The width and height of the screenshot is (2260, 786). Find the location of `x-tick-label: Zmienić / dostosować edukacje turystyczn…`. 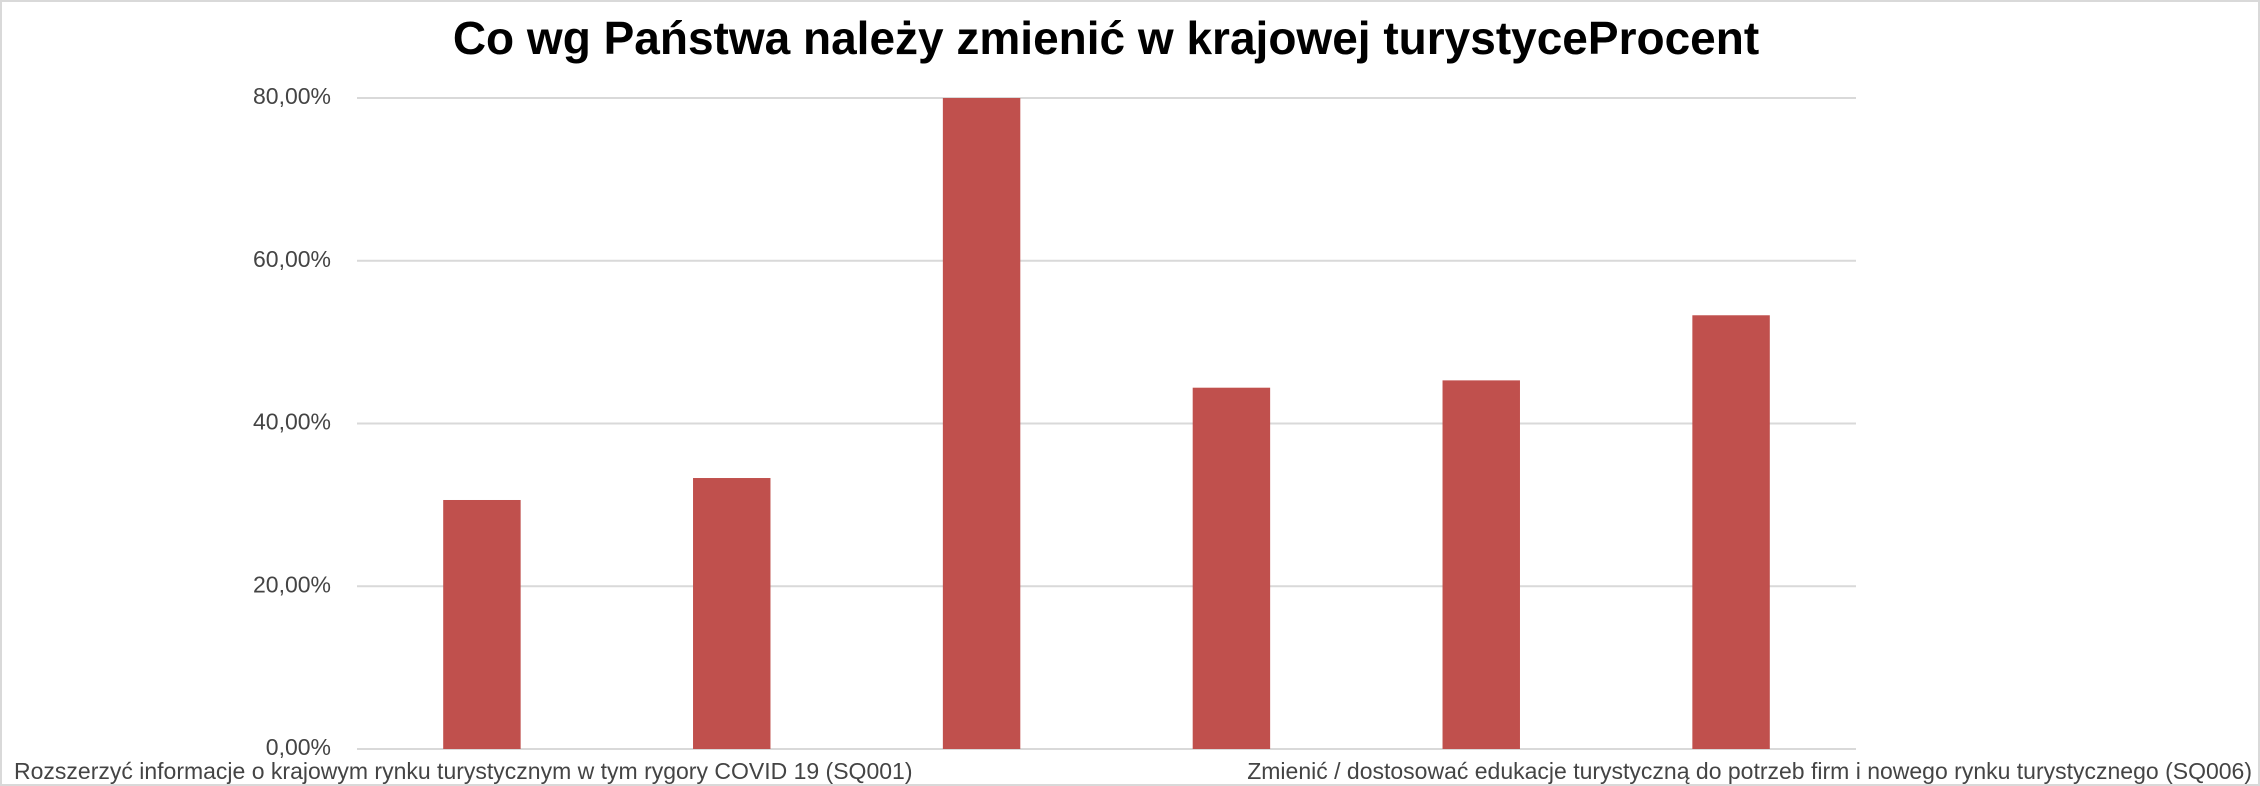

x-tick-label: Zmienić / dostosować edukacje turystyczn… is located at coordinates (1749, 771).